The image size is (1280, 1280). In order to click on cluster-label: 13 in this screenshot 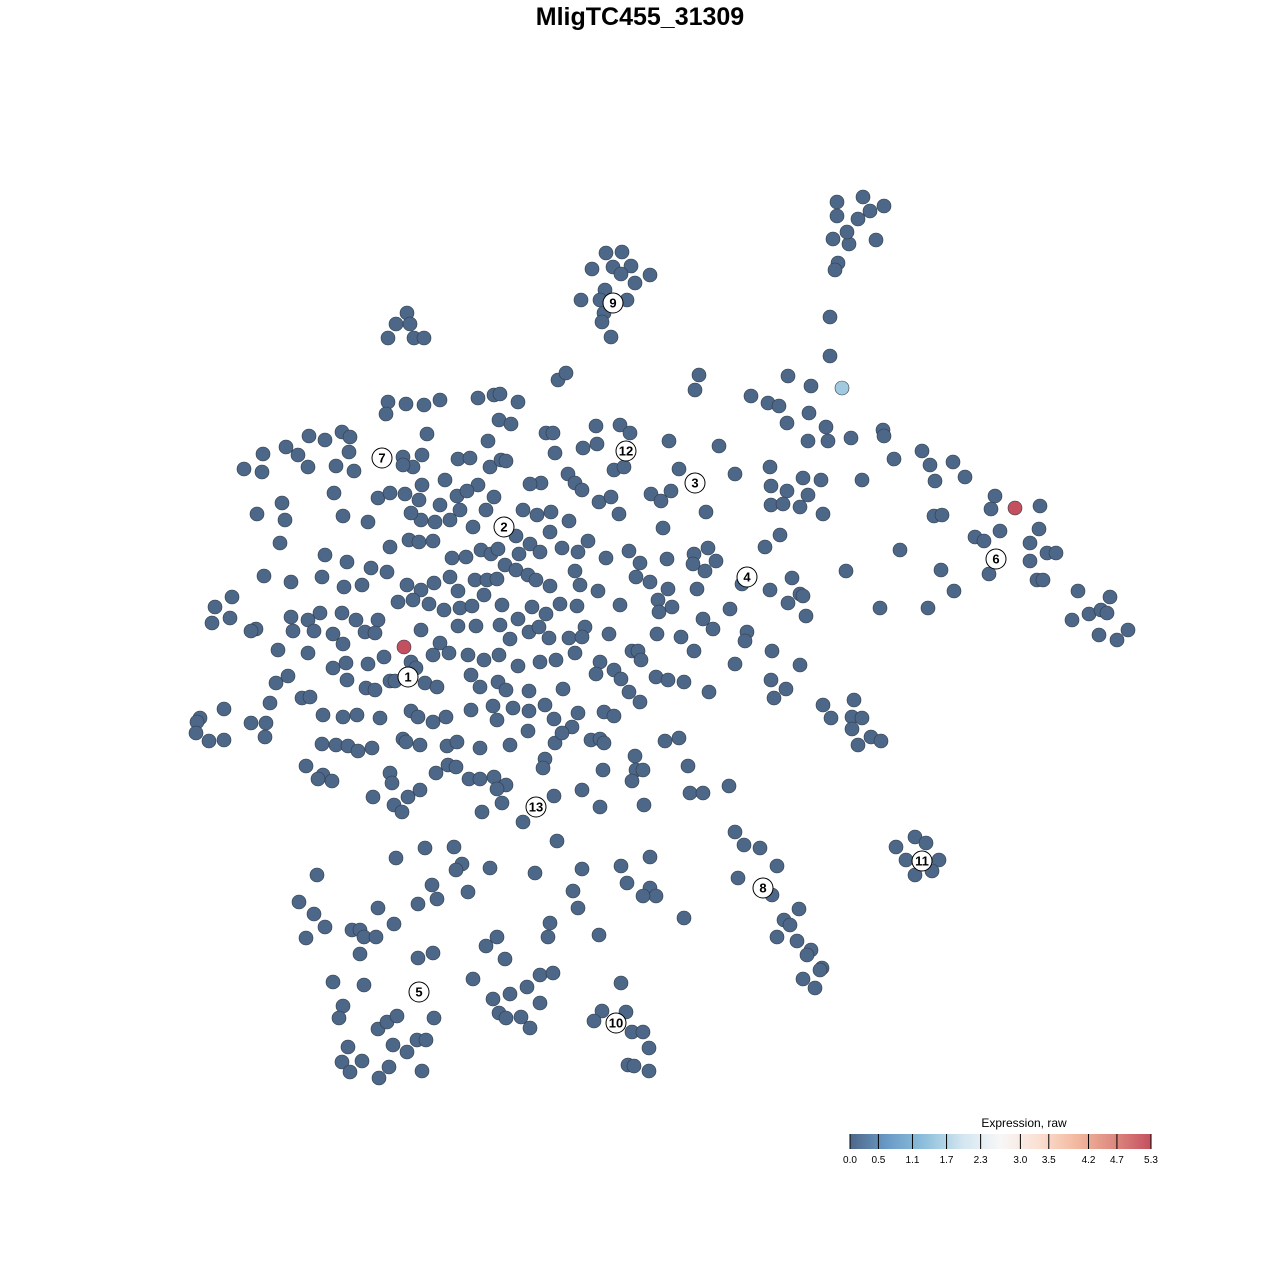, I will do `click(536, 807)`.